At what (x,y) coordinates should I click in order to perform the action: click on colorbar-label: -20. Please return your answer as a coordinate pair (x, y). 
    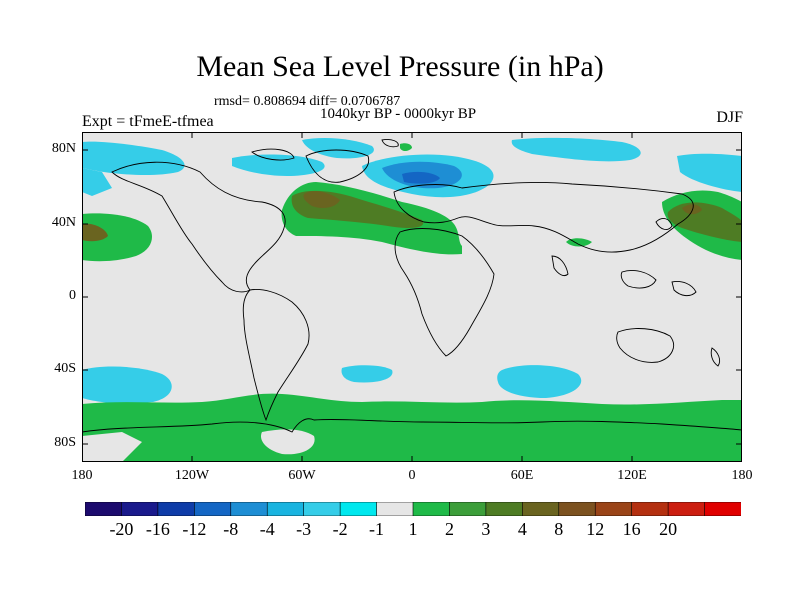
    Looking at the image, I should click on (121, 529).